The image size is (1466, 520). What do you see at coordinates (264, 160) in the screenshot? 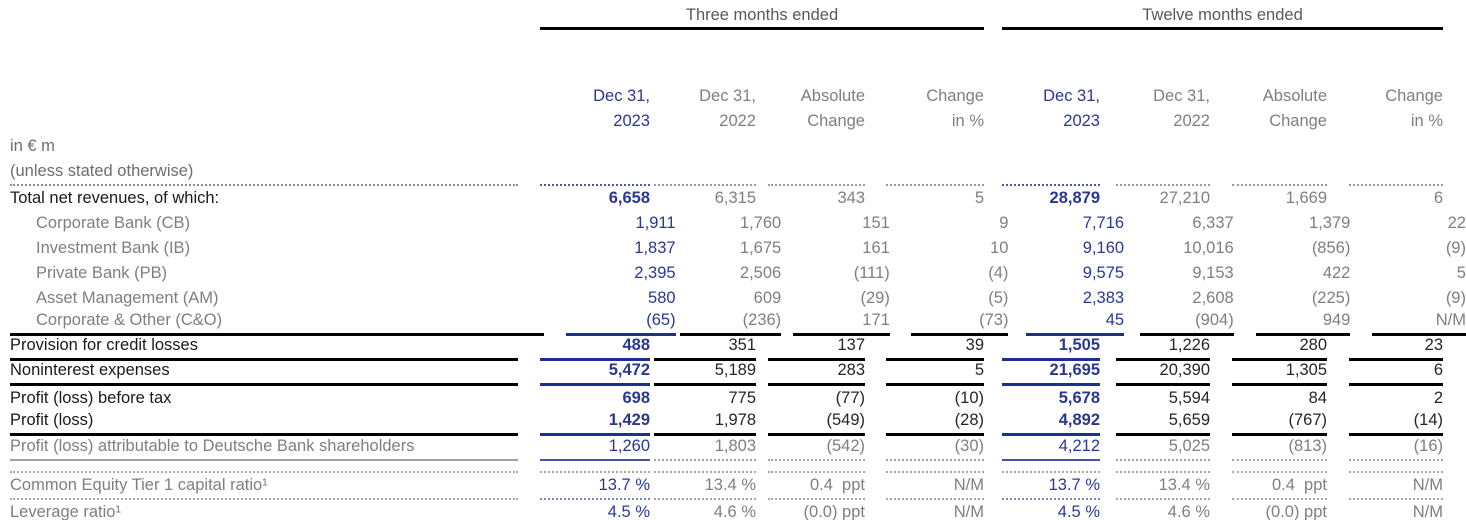
I see `unit-label: in € m (unless stated otherwise)` at bounding box center [264, 160].